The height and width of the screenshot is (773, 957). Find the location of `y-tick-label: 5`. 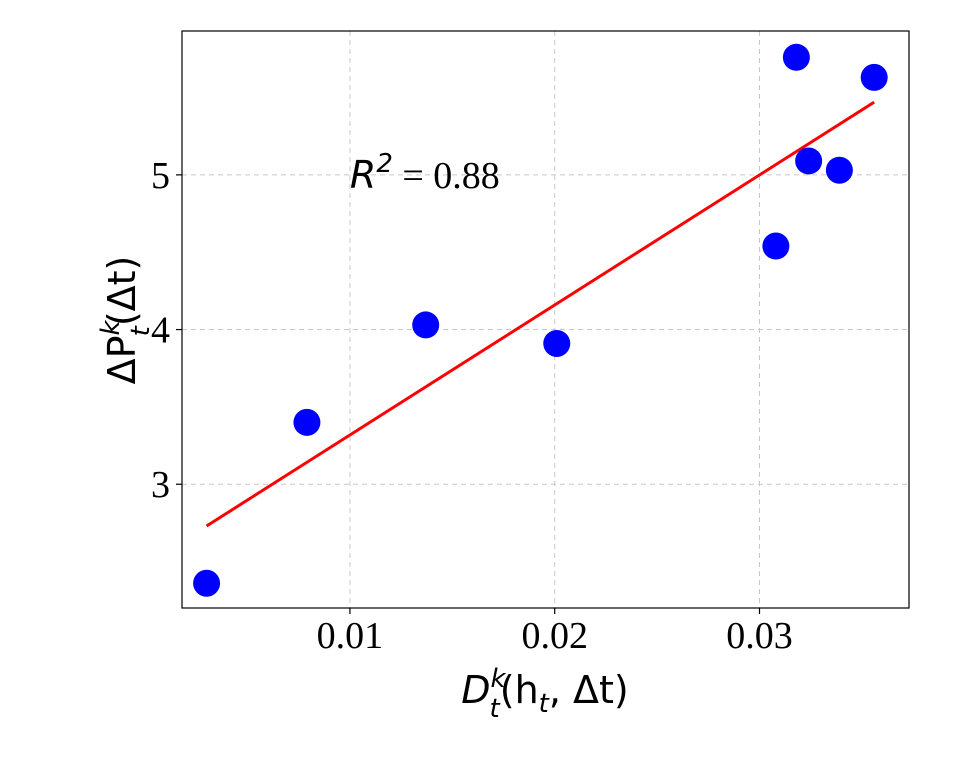

y-tick-label: 5 is located at coordinates (160, 176).